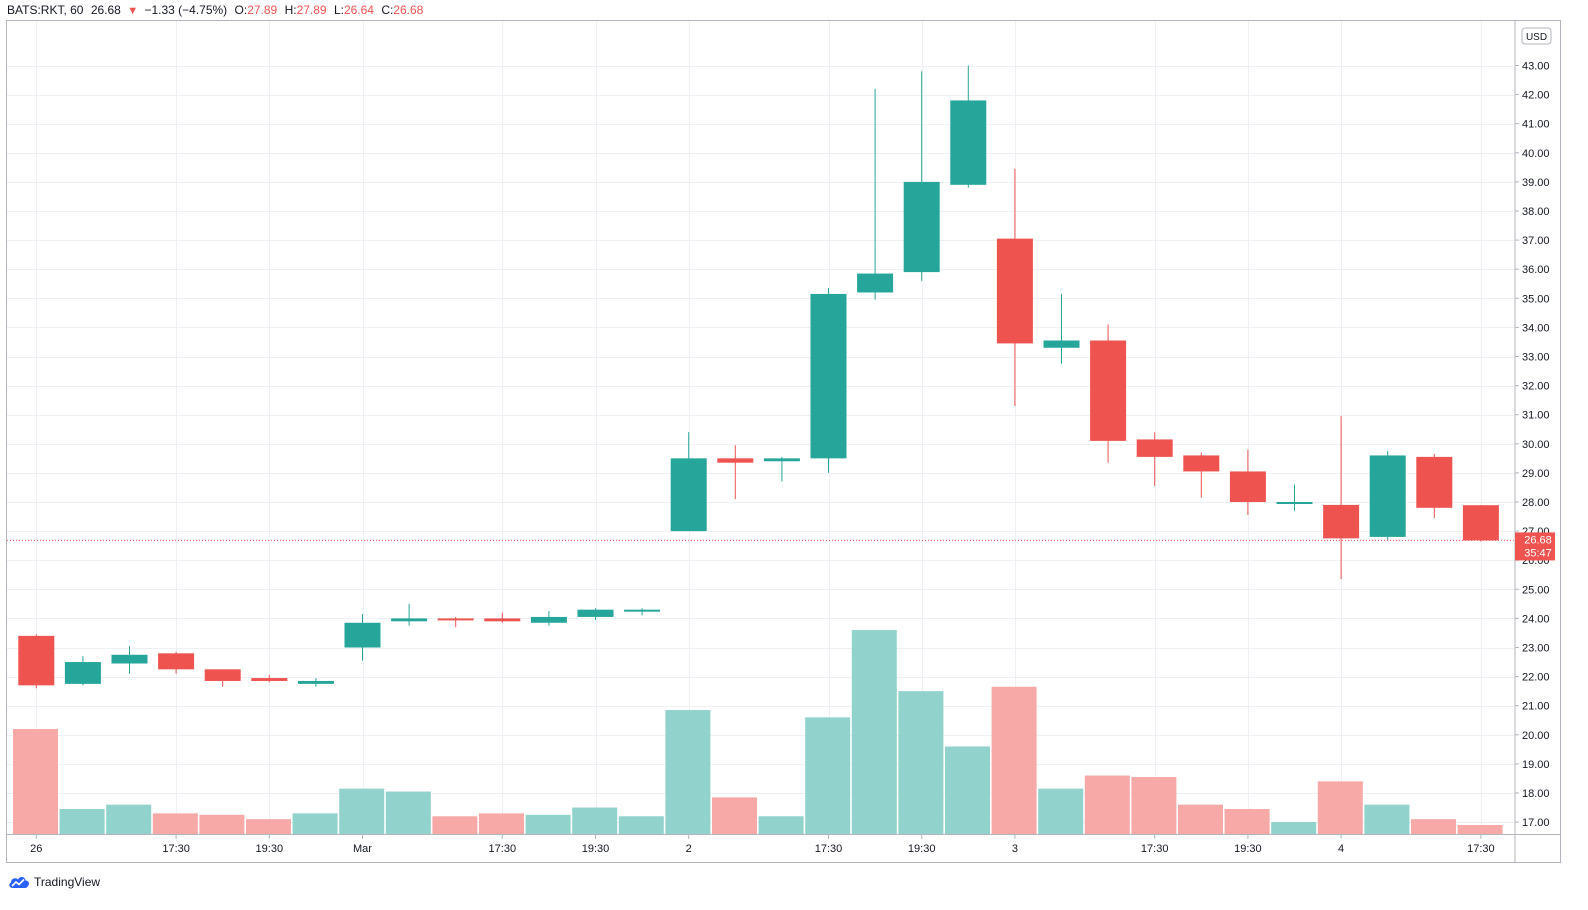 This screenshot has height=910, width=1588. What do you see at coordinates (290, 10) in the screenshot?
I see `high-label: H:` at bounding box center [290, 10].